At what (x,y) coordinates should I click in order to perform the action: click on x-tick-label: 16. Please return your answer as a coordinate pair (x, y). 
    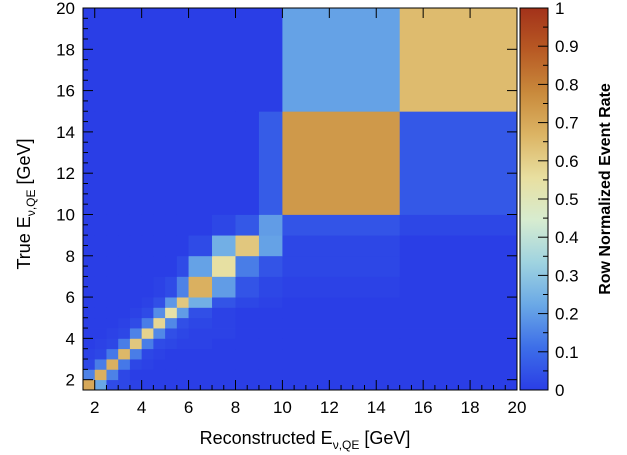
    Looking at the image, I should click on (423, 407).